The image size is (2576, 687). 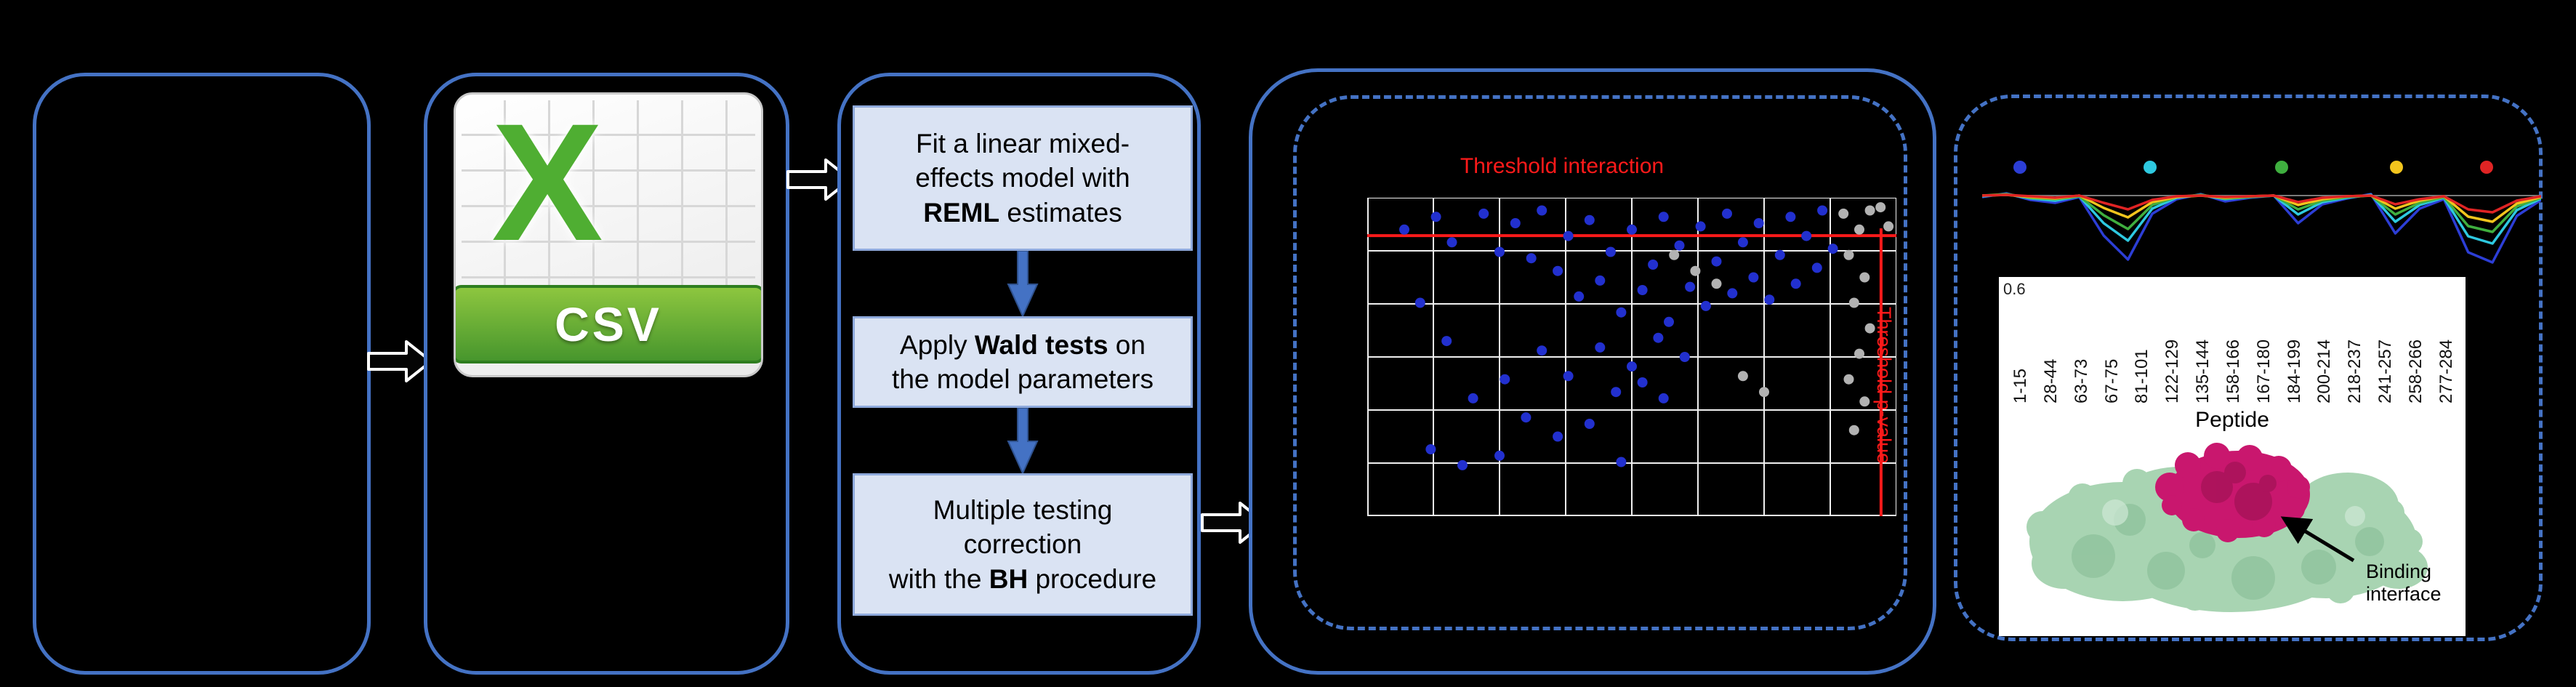 I want to click on peptide-tick-label: 81-101, so click(x=2142, y=376).